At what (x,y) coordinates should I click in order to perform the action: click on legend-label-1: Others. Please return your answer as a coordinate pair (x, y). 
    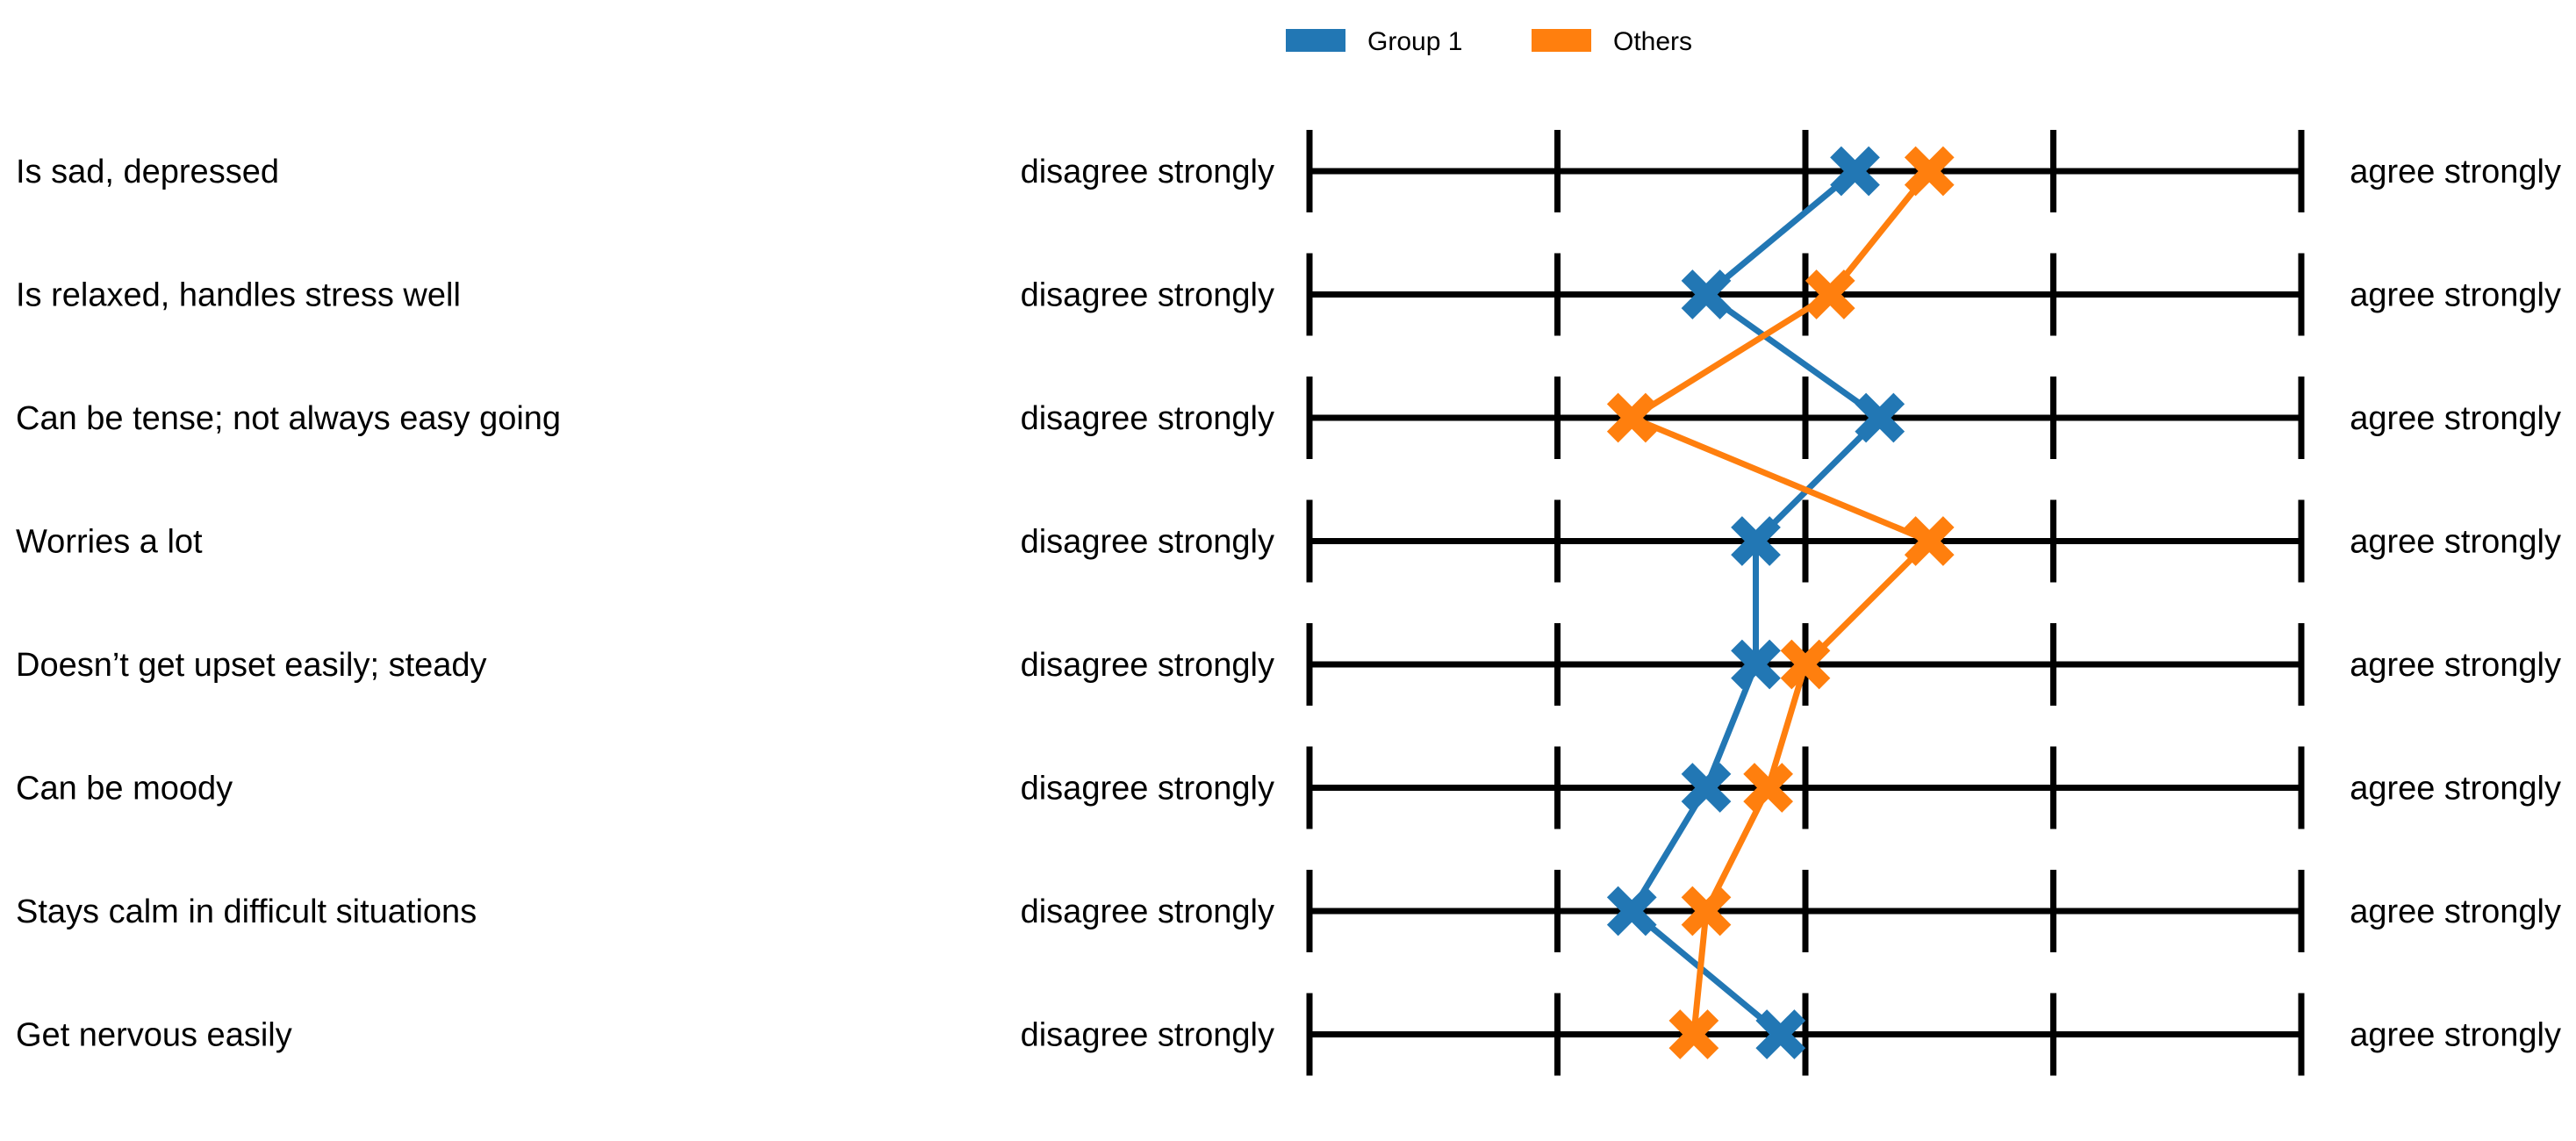
    Looking at the image, I should click on (1652, 41).